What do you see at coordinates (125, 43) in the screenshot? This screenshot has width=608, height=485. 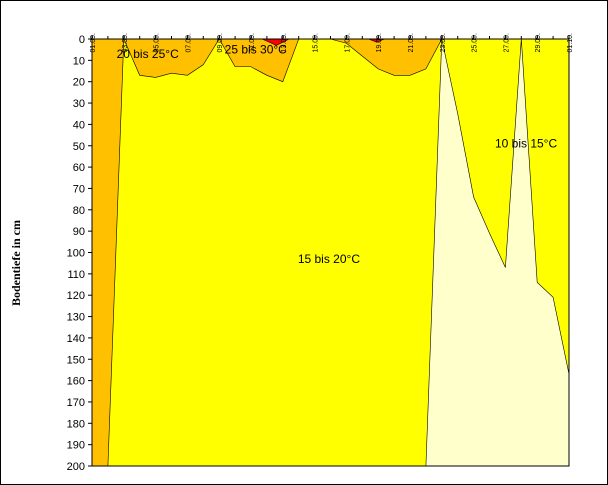 I see `x-tick-label: 03.09.` at bounding box center [125, 43].